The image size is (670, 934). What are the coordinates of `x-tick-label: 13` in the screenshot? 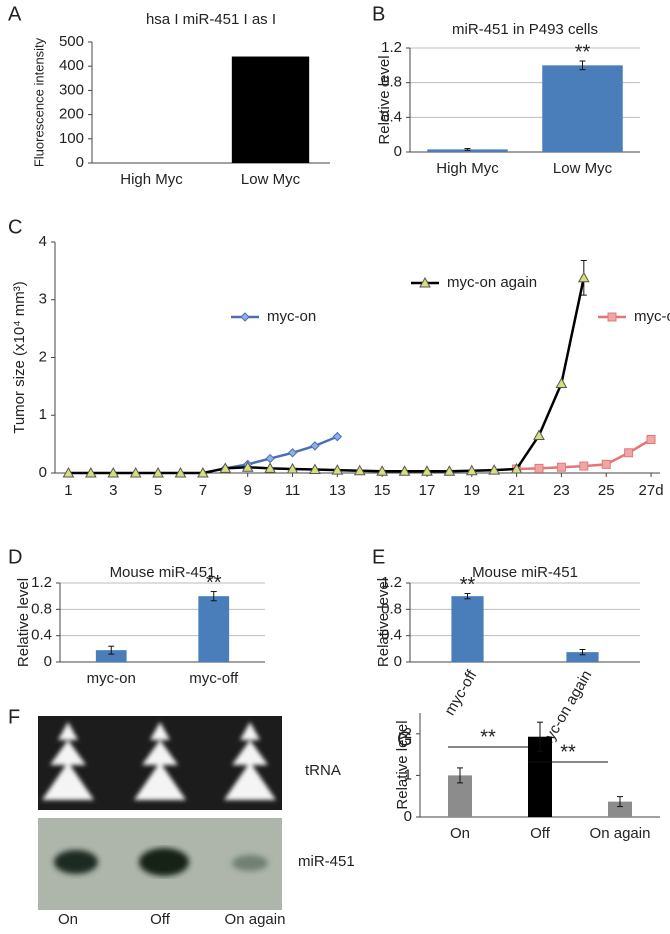 It's located at (337, 490).